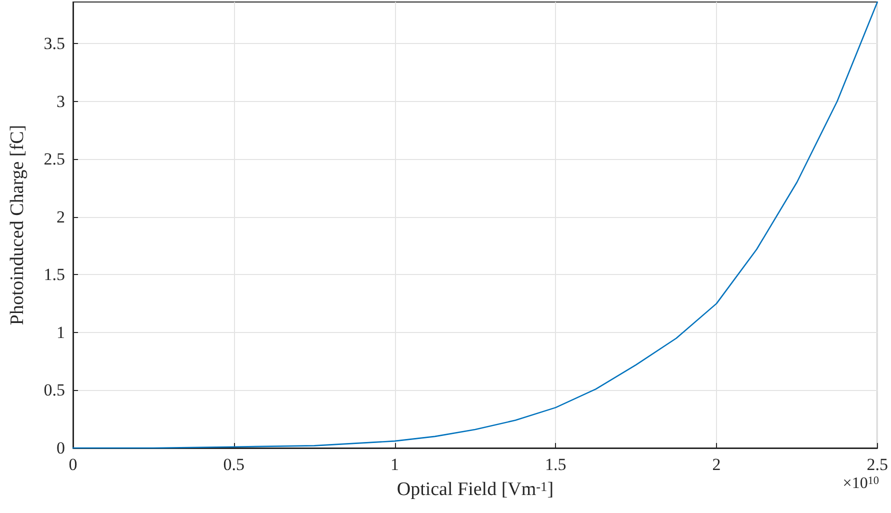  What do you see at coordinates (60, 216) in the screenshot?
I see `y-tick-label: 2` at bounding box center [60, 216].